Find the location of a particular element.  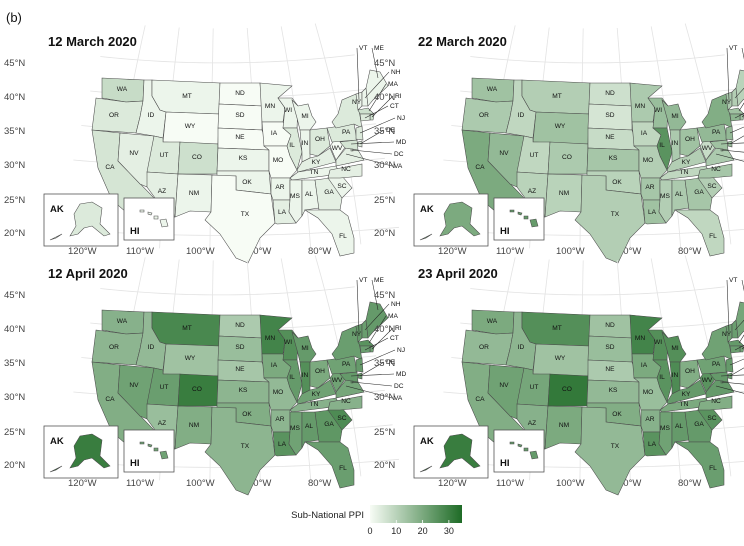

state-oh is located at coordinates (320, 374).